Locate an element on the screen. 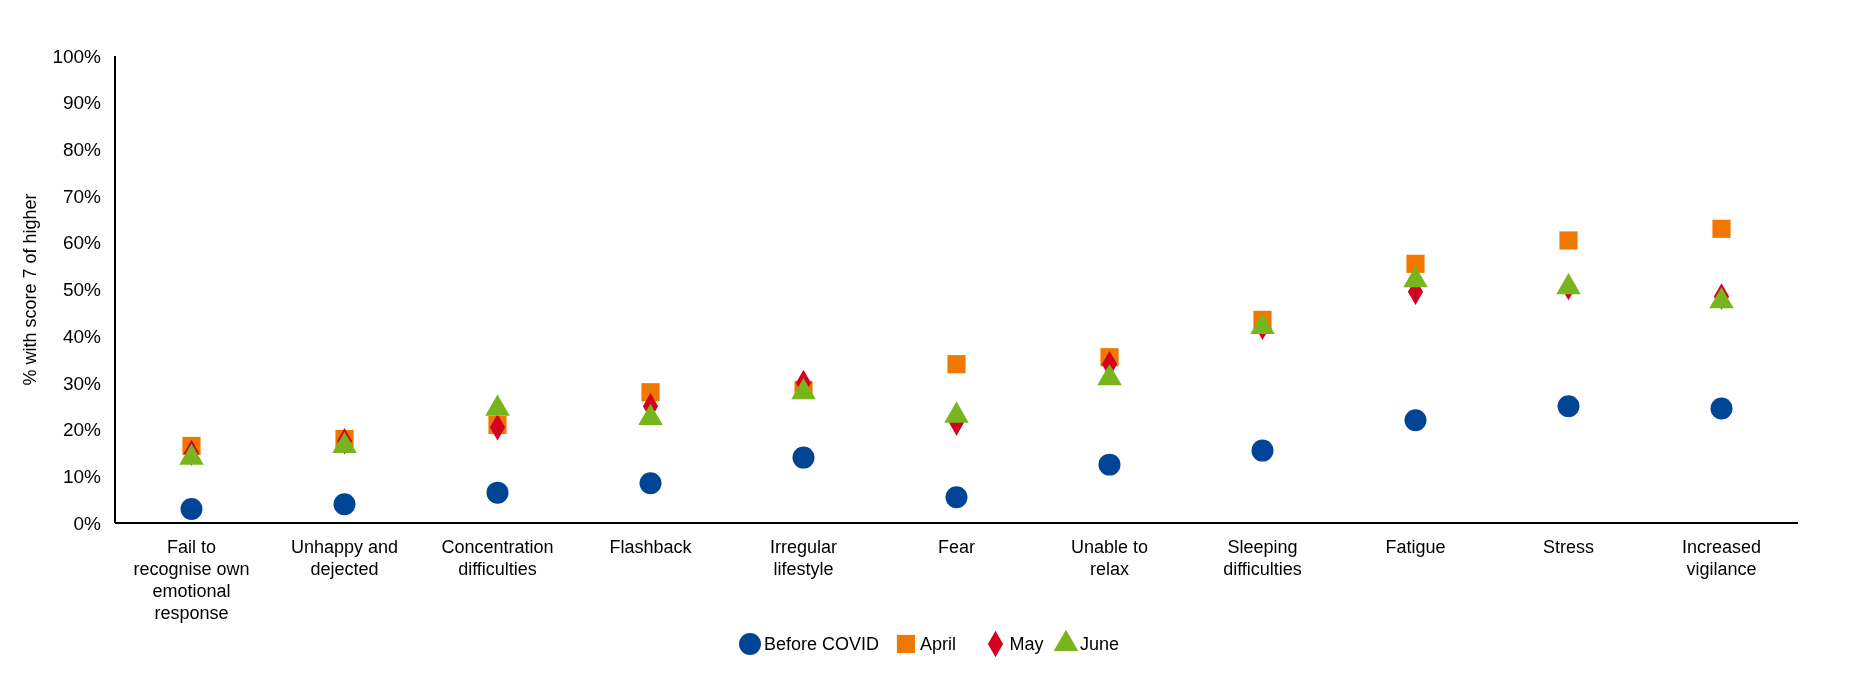  y-tick-label: 90% is located at coordinates (82, 103).